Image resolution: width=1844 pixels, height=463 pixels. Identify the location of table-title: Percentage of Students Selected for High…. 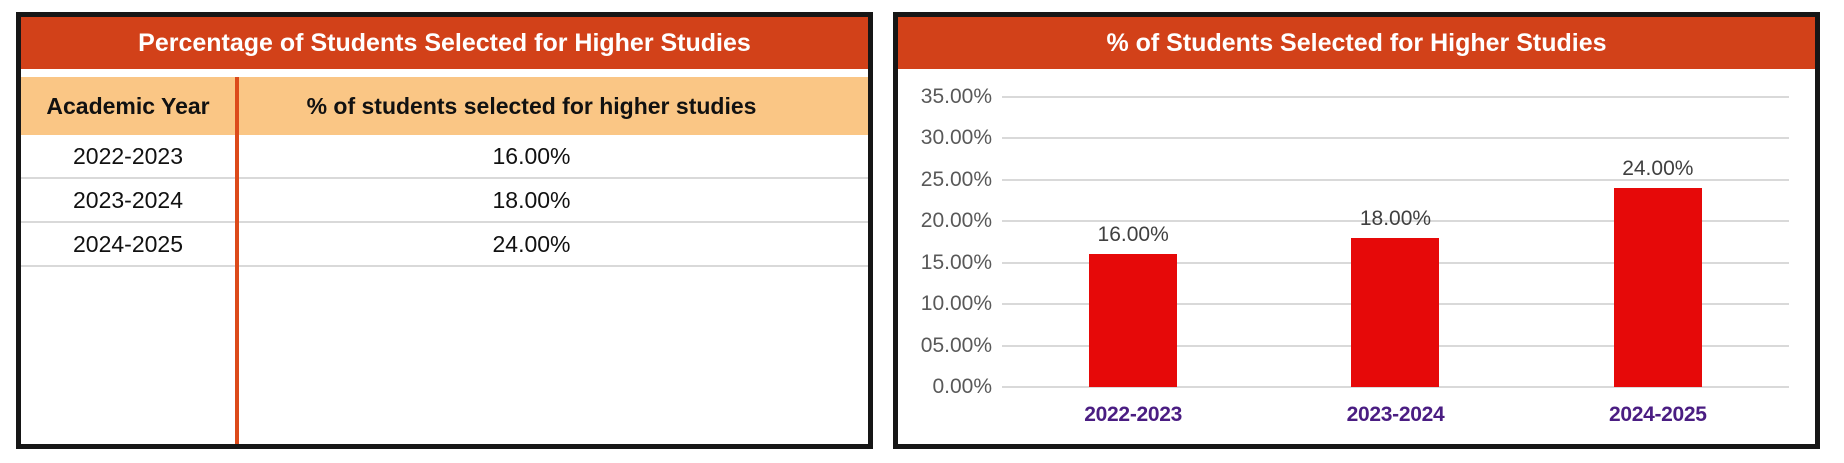
(444, 43).